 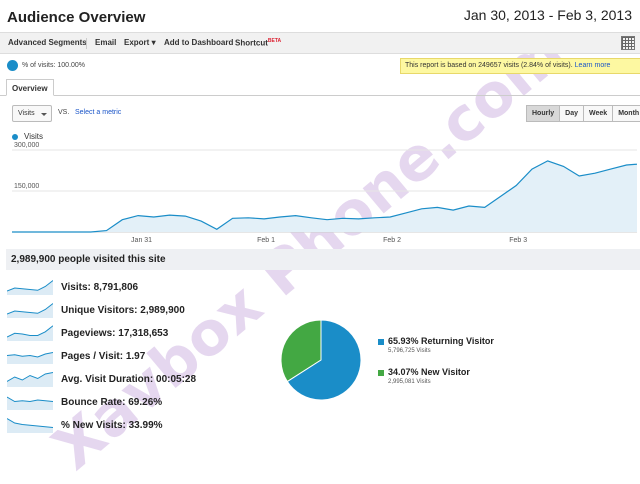 I want to click on metric-select-value: Visits, so click(x=26, y=113).